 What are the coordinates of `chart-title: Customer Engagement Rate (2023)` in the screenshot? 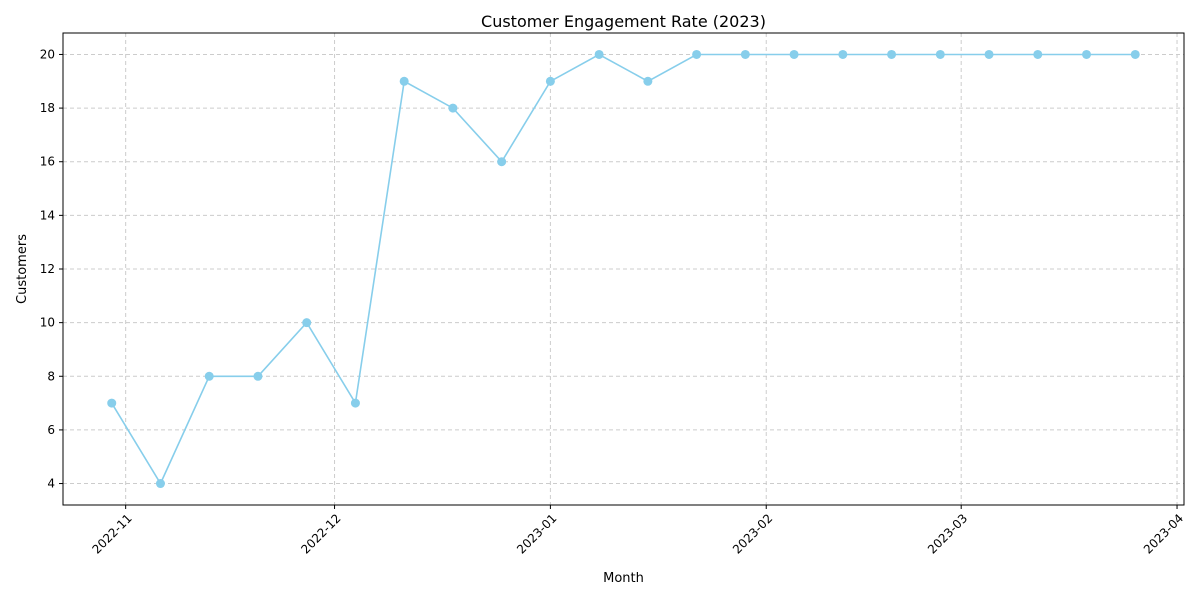 It's located at (623, 21).